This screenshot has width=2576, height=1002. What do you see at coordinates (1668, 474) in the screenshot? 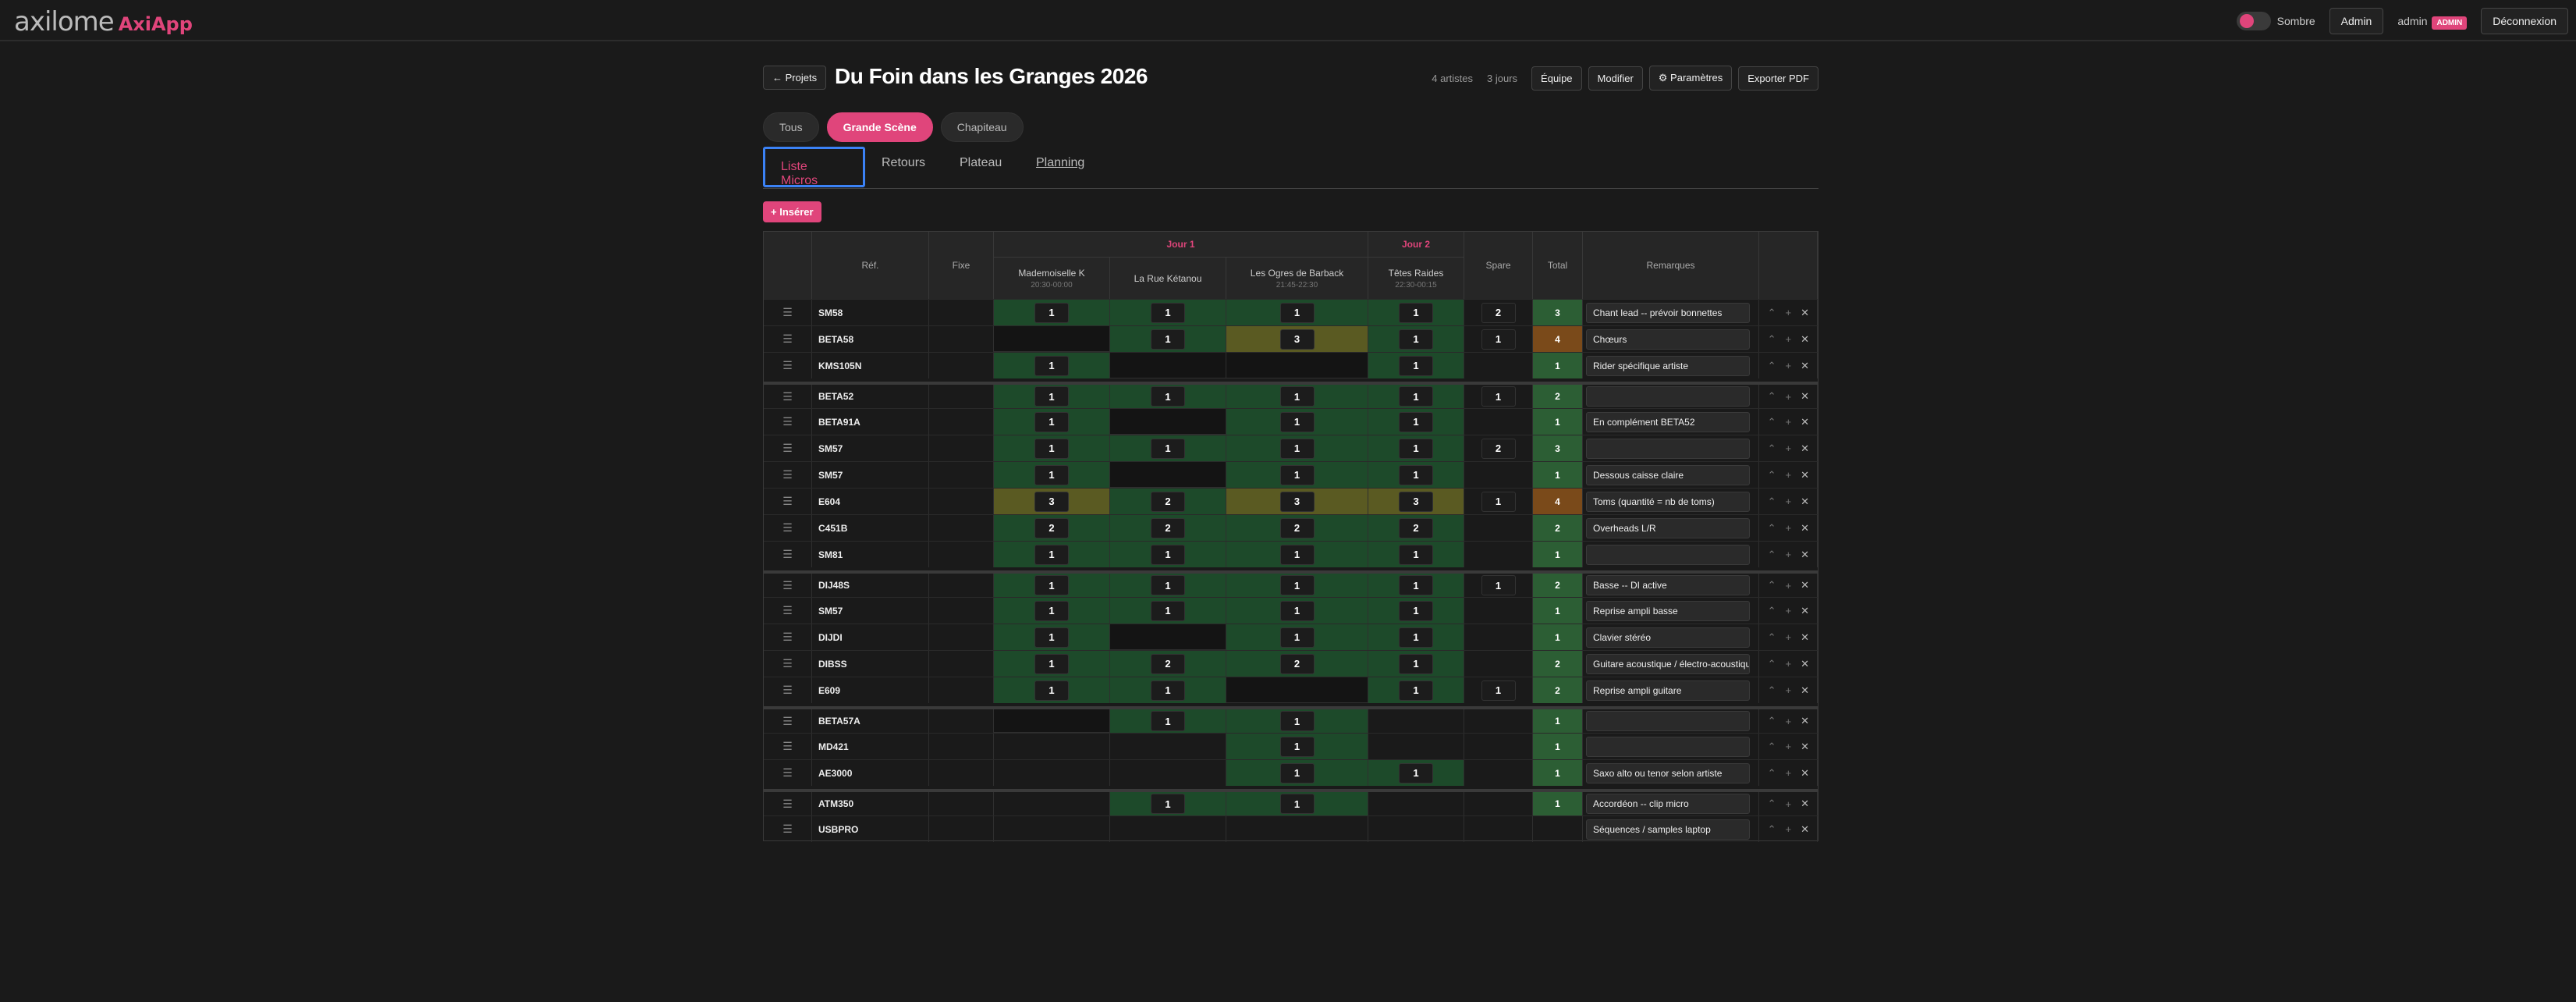
I see `remark-input: Dessous caisse claire` at bounding box center [1668, 474].